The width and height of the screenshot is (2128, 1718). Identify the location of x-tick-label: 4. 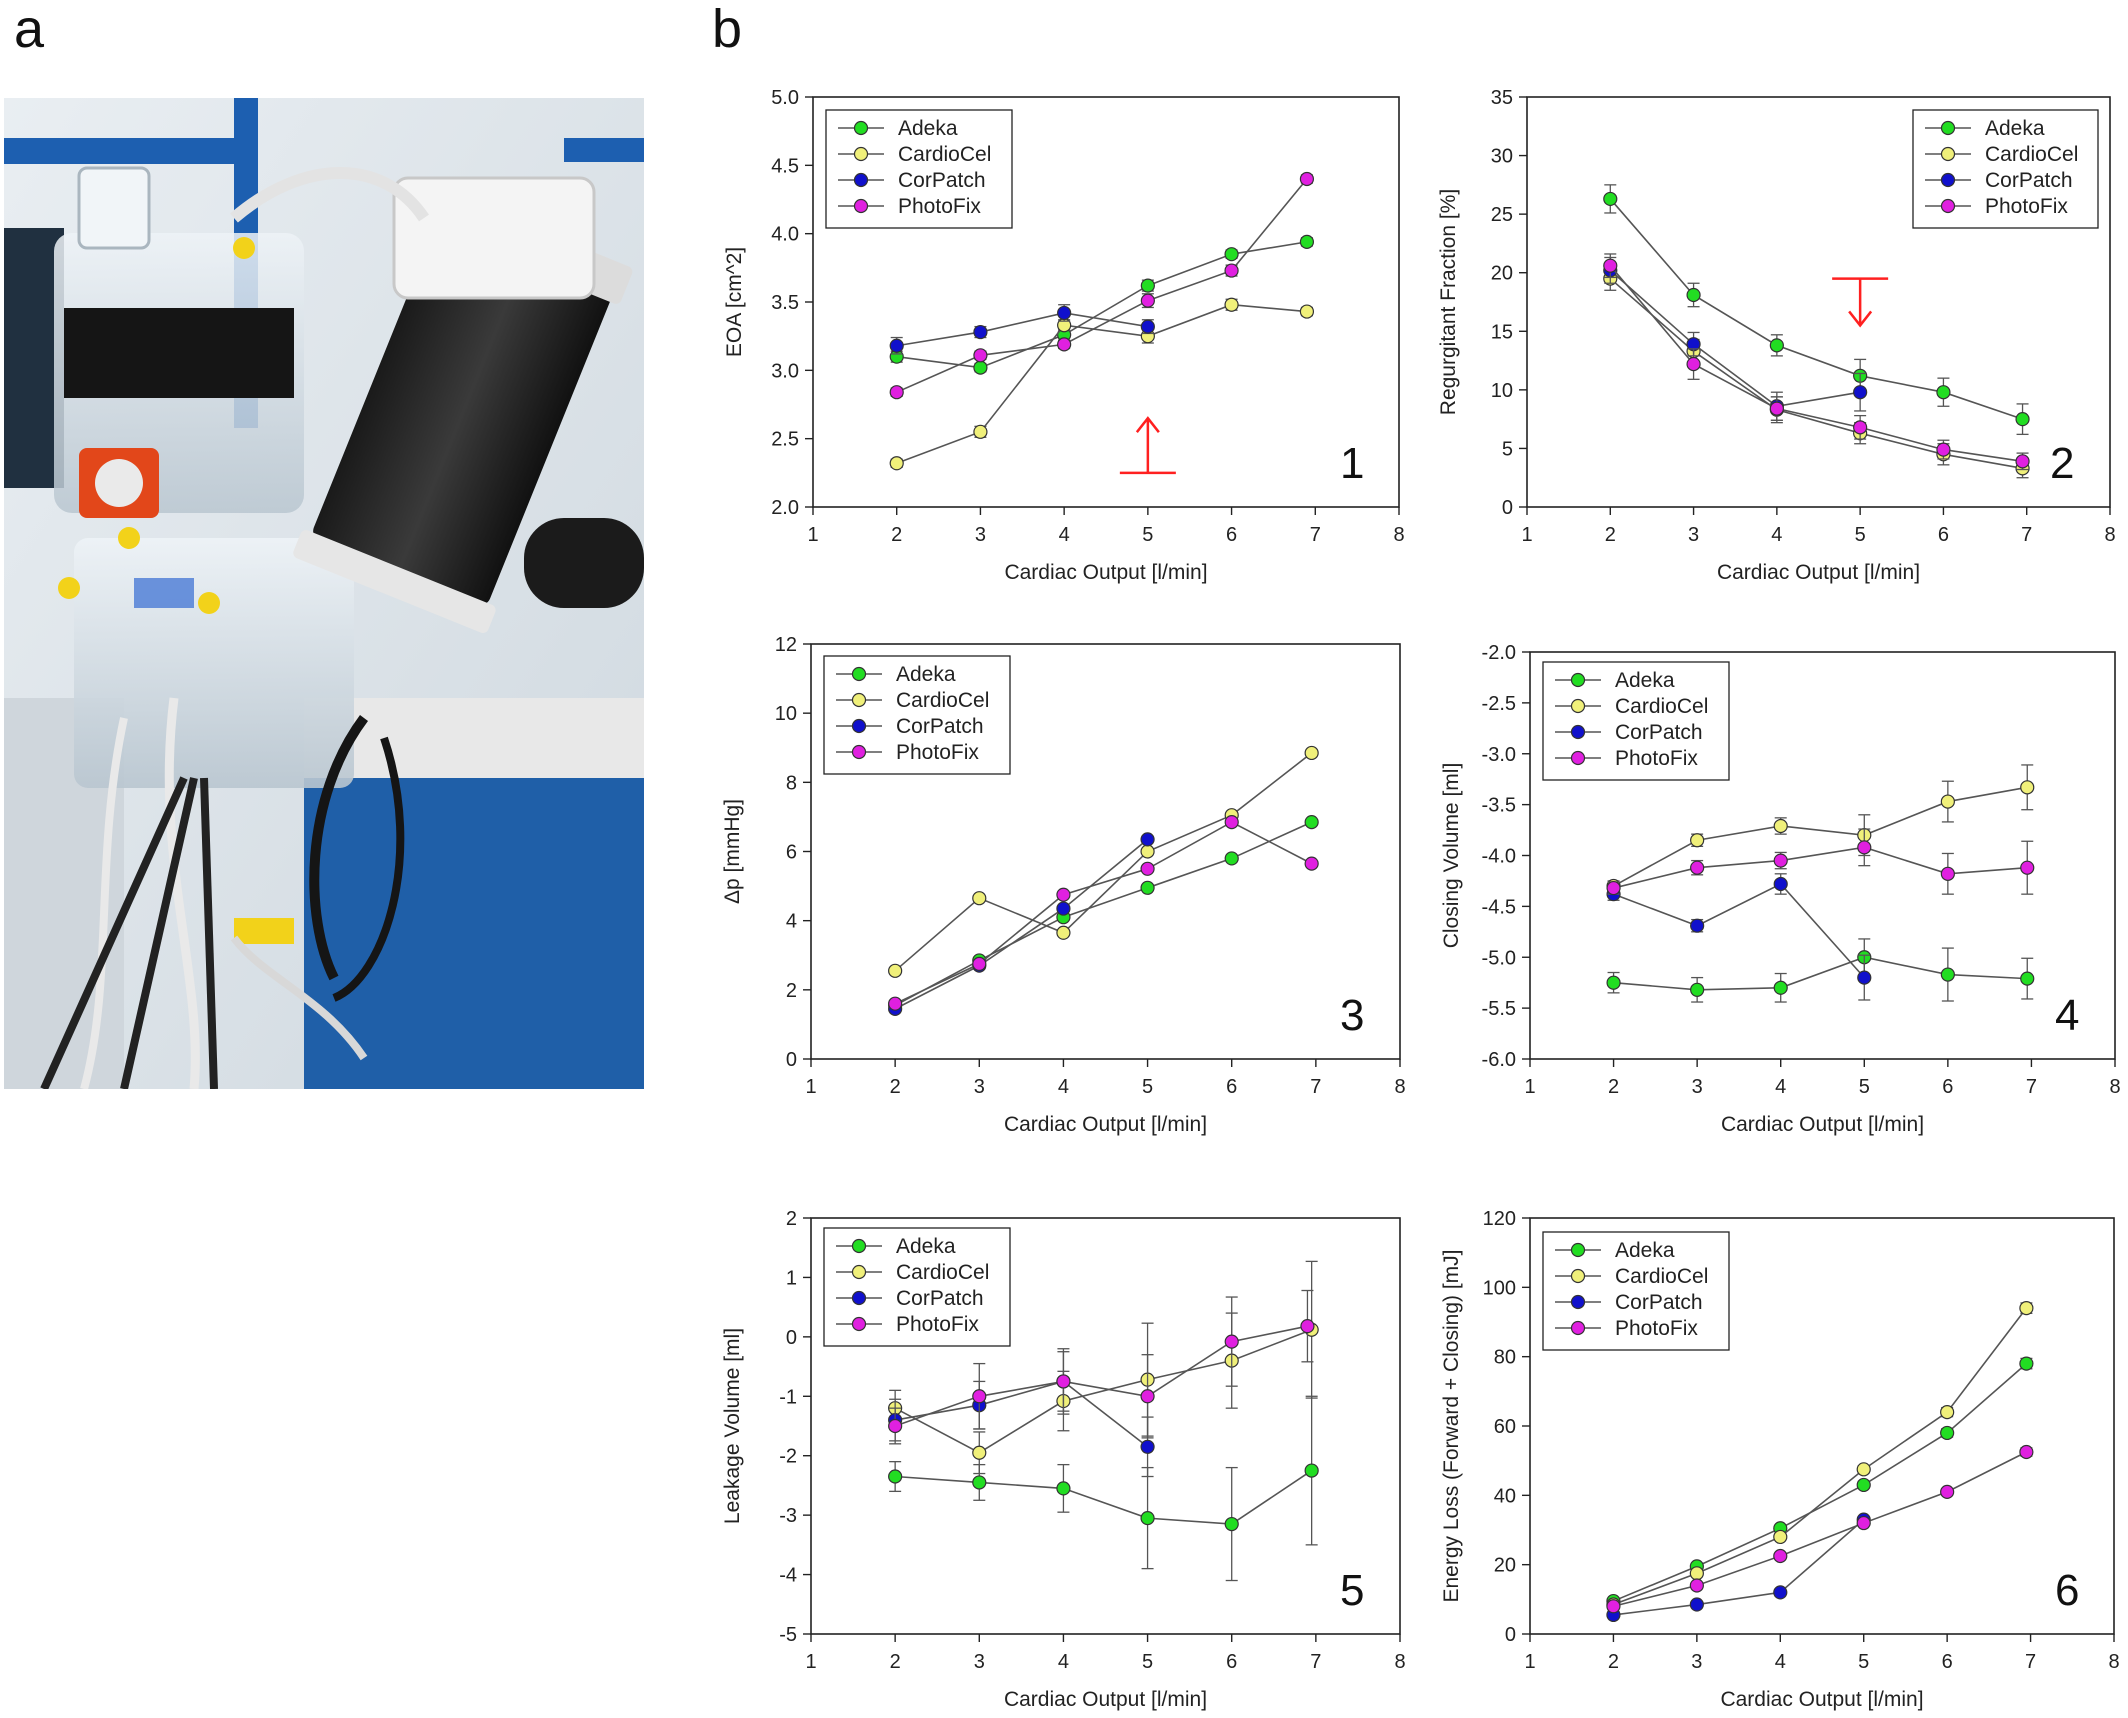
(1780, 1087).